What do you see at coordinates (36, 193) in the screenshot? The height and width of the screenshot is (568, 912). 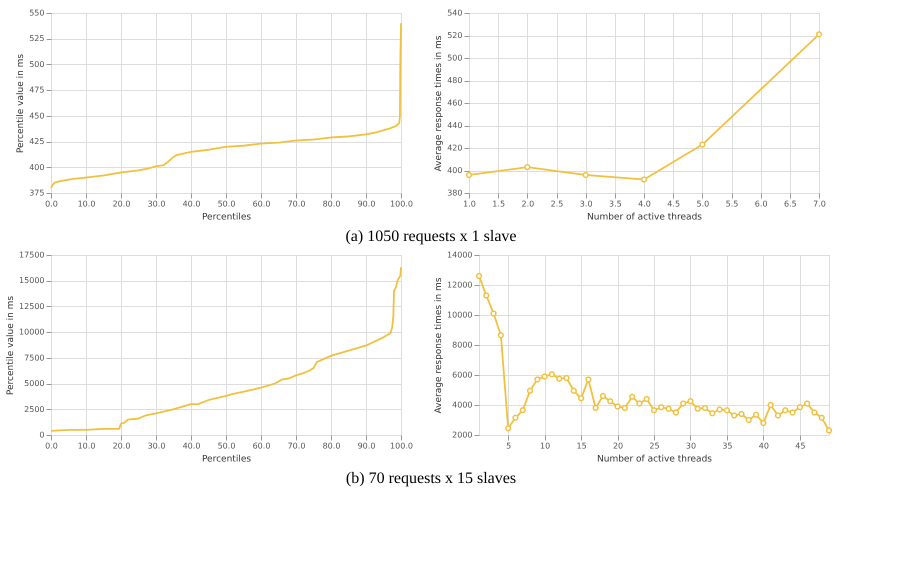 I see `y-tick-label: 375` at bounding box center [36, 193].